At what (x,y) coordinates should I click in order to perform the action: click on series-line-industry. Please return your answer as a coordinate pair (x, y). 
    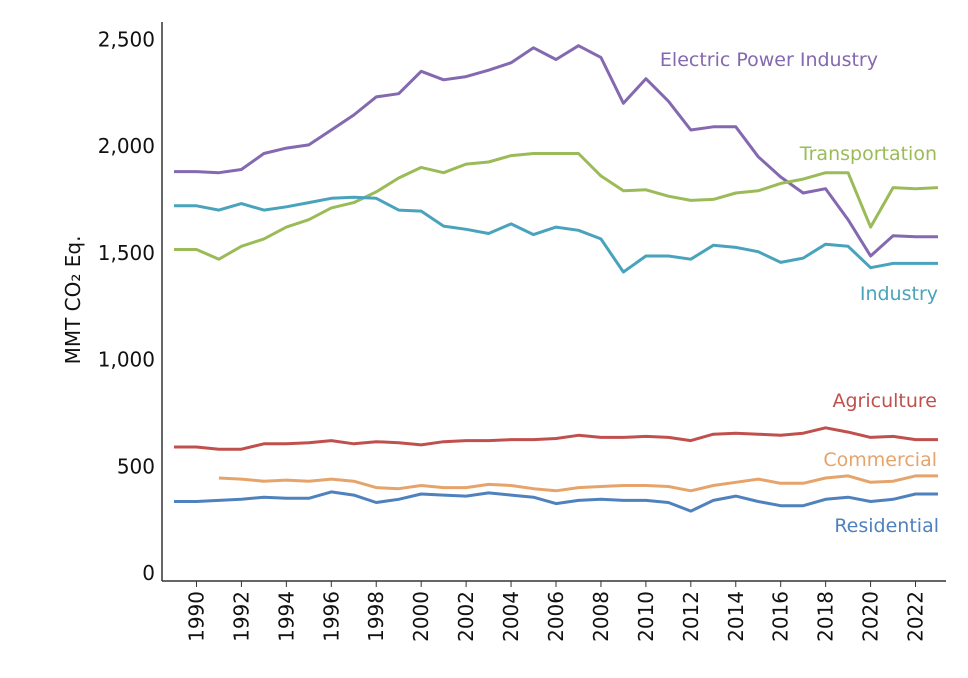
    Looking at the image, I should click on (556, 234).